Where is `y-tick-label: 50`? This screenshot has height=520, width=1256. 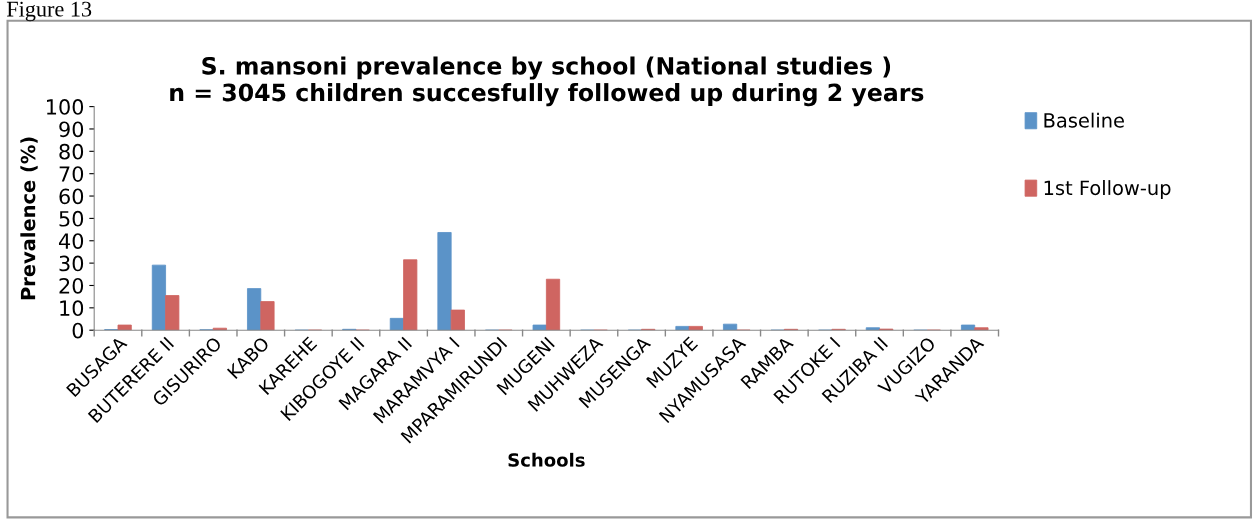 y-tick-label: 50 is located at coordinates (71, 218).